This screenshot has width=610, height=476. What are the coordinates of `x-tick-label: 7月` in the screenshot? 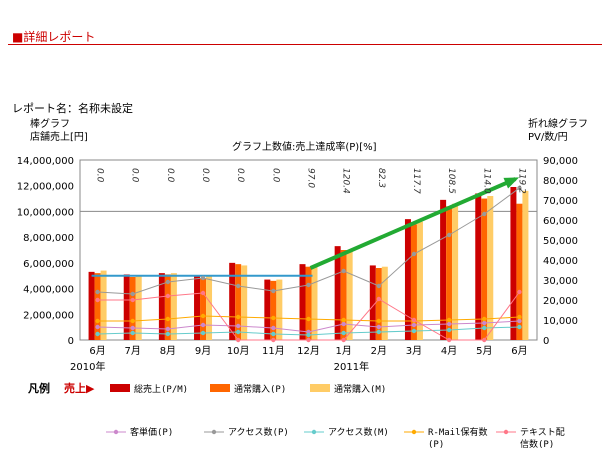 It's located at (133, 351).